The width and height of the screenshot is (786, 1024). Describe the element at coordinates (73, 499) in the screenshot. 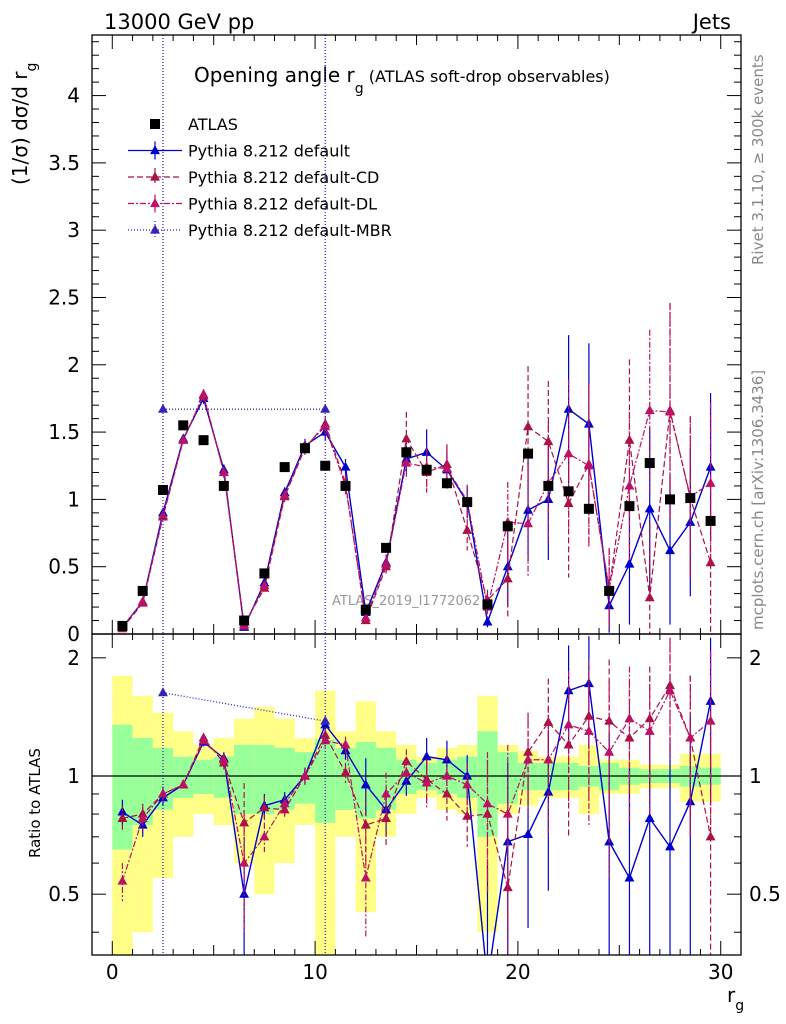

I see `y-tick-label: 1` at that location.